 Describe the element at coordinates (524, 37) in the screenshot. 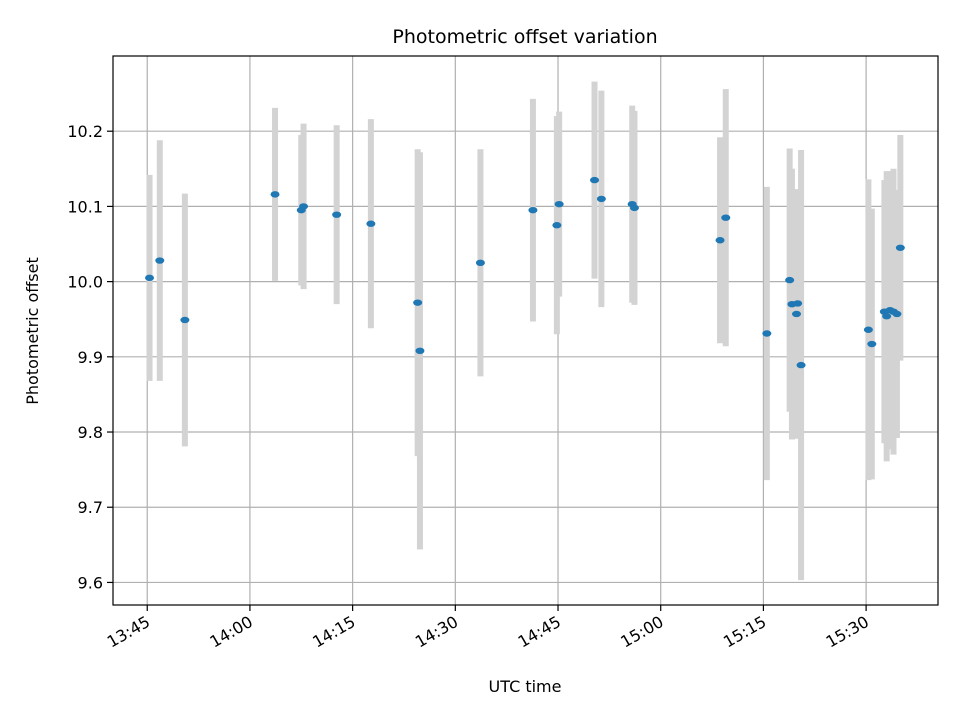

I see `chart-title: Photometric offset variation` at that location.